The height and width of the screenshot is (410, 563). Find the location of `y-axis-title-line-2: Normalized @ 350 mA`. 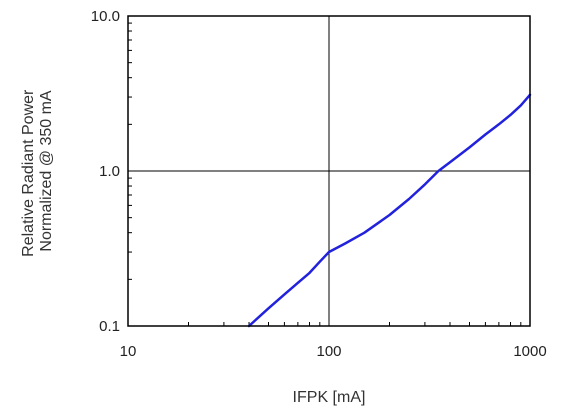

y-axis-title-line-2: Normalized @ 350 mA is located at coordinates (46, 171).